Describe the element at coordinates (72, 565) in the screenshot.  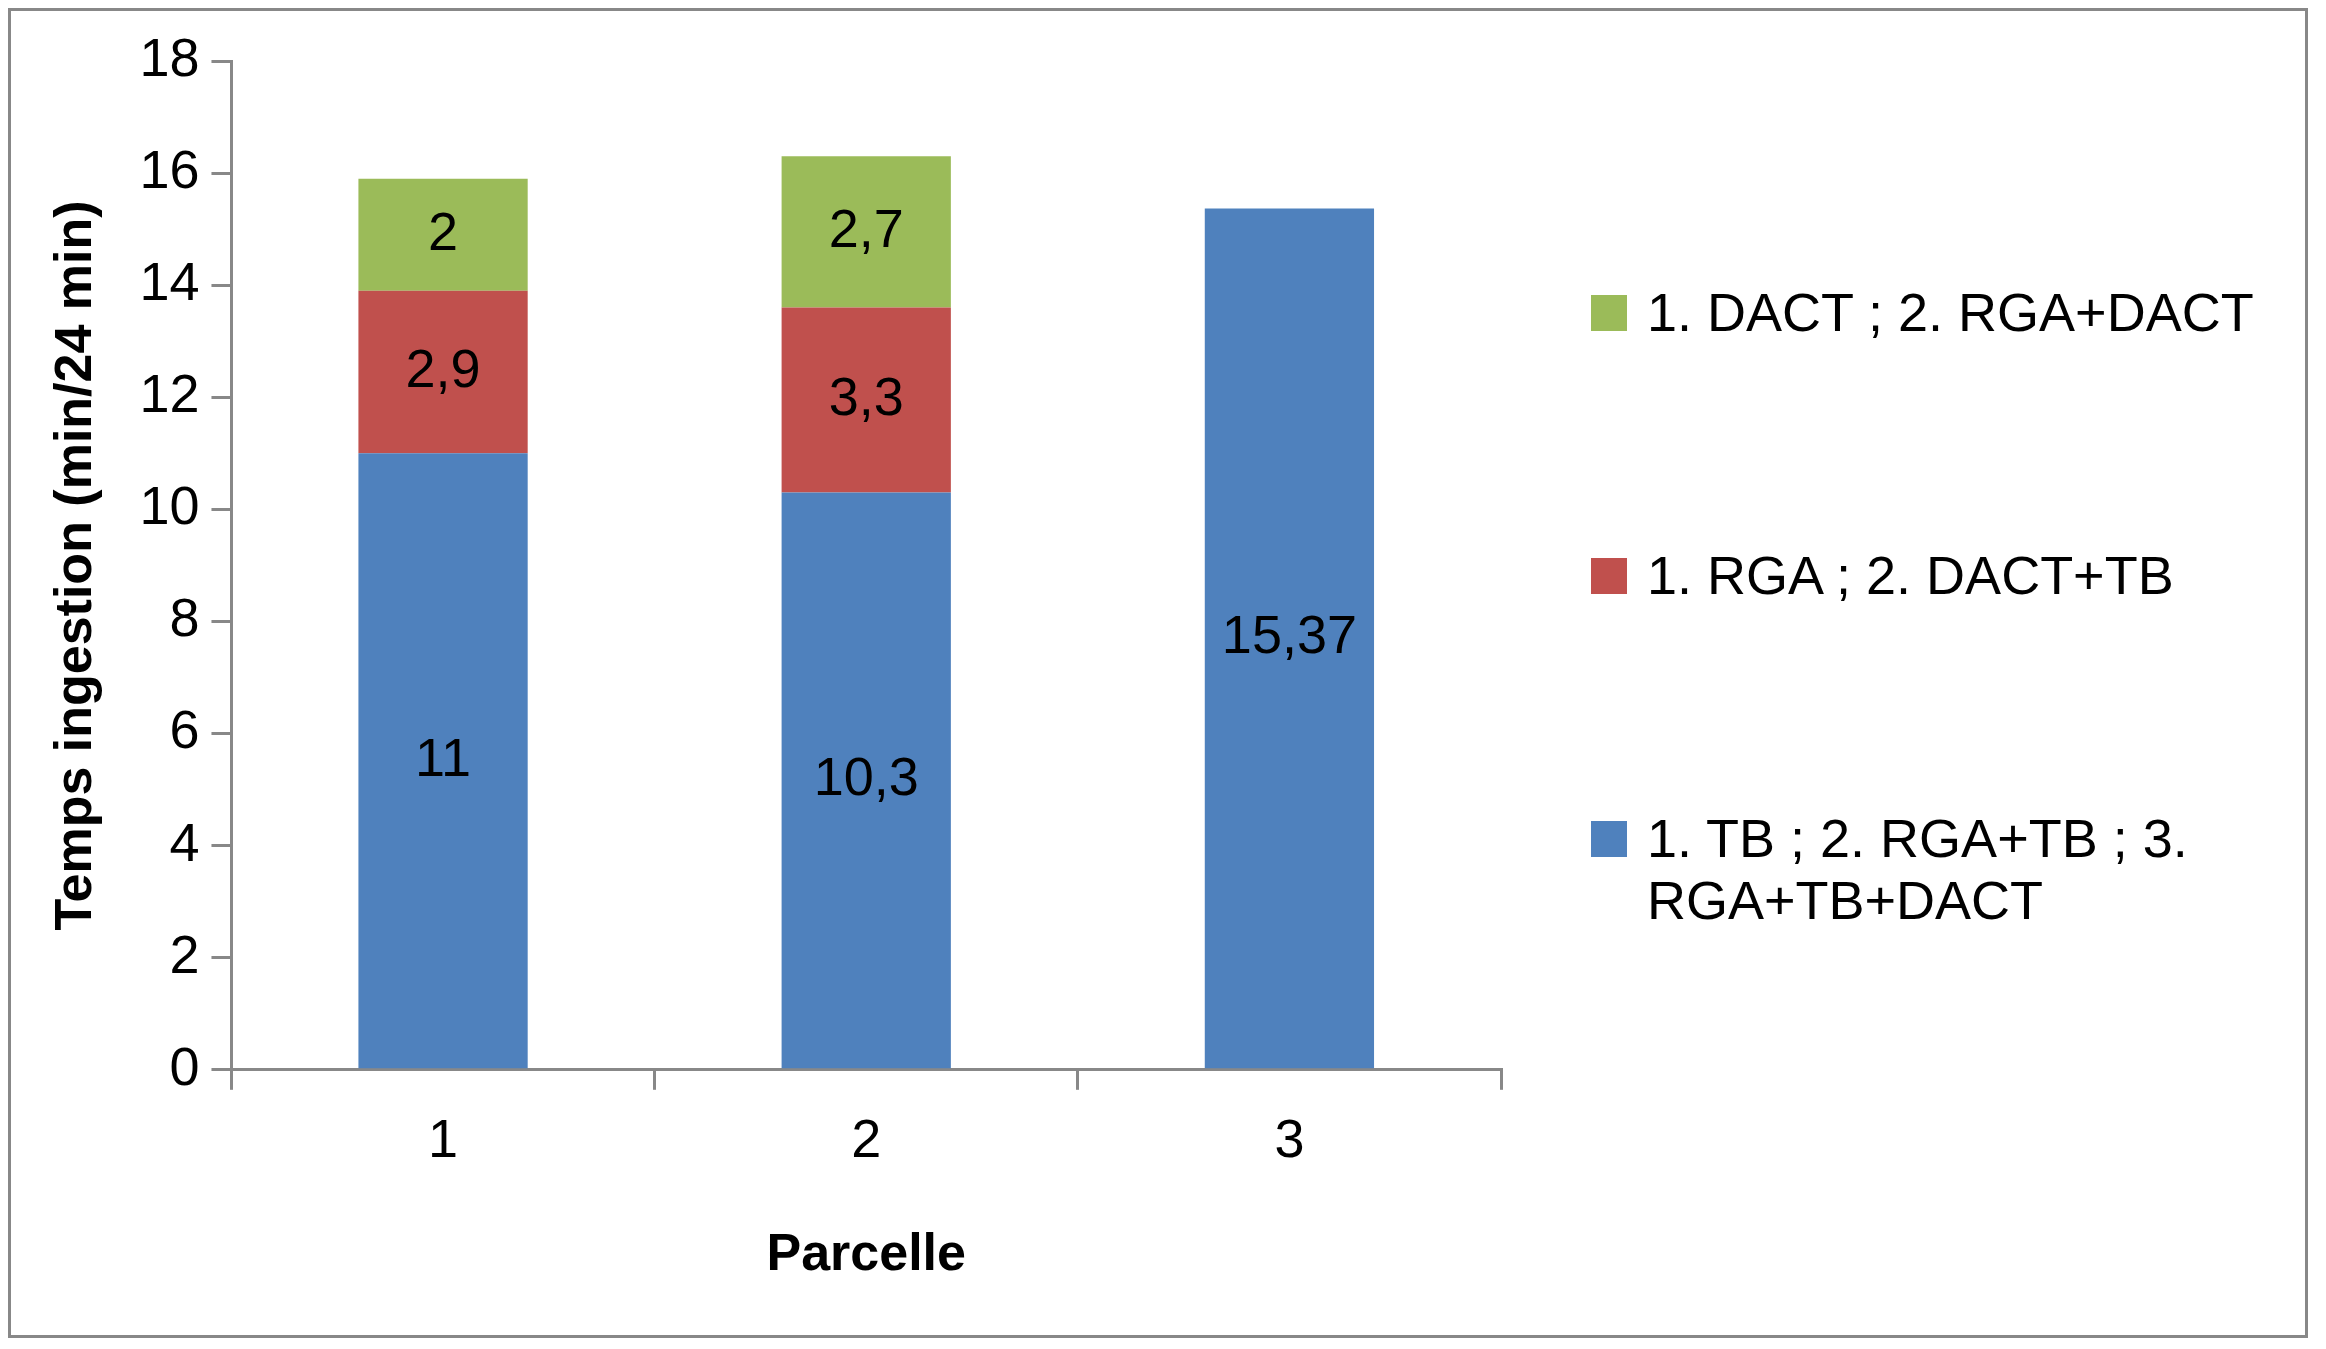
I see `y-axis-title: Temps ingestion (min/24 min)` at that location.